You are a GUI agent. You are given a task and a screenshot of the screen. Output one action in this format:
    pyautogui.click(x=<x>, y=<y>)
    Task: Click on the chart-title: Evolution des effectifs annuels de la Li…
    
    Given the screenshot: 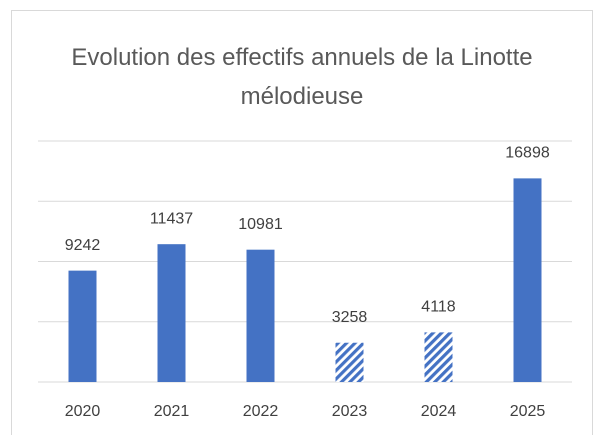 What is the action you would take?
    pyautogui.click(x=302, y=77)
    